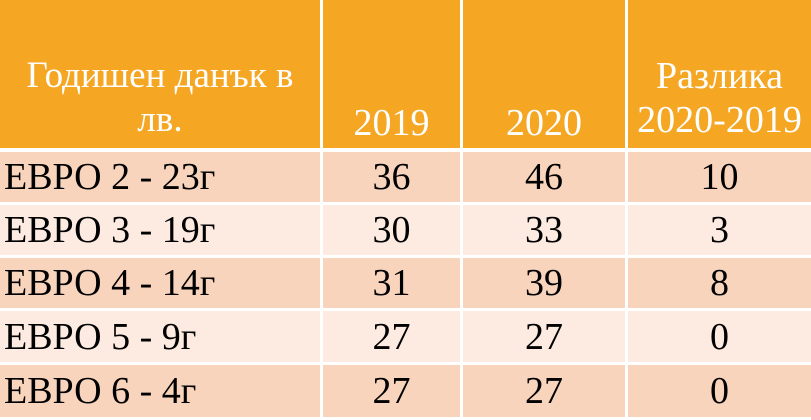 The width and height of the screenshot is (811, 420). Describe the element at coordinates (719, 284) in the screenshot. I see `table-cell-diff: 8` at that location.